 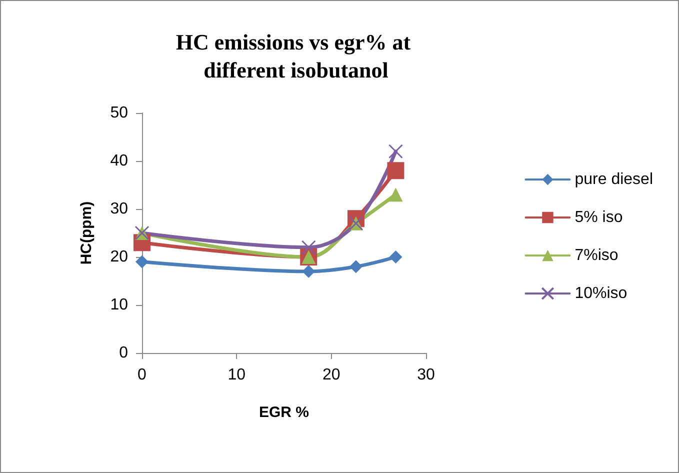 I want to click on legend-label: 7%iso, so click(x=596, y=255).